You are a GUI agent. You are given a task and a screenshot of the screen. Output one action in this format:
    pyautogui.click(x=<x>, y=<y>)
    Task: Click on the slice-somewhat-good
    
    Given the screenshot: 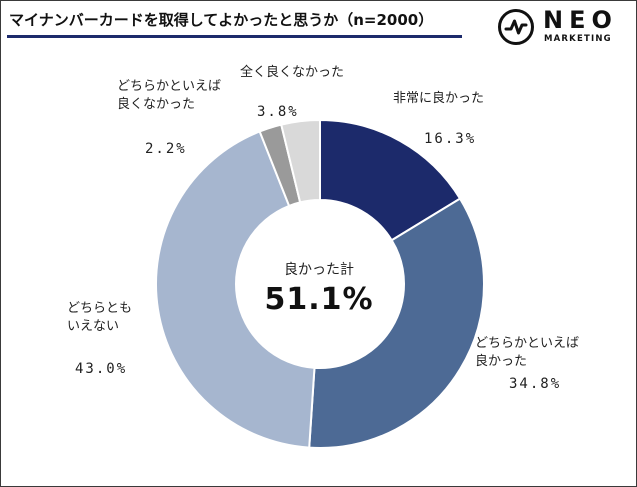 What is the action you would take?
    pyautogui.click(x=396, y=323)
    